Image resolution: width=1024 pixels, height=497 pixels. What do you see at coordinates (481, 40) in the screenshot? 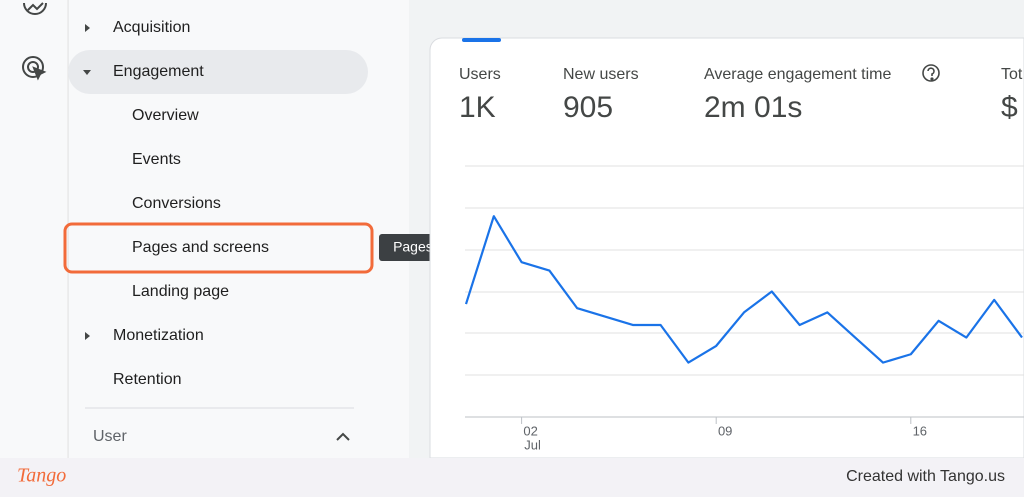
I see `active-tab` at bounding box center [481, 40].